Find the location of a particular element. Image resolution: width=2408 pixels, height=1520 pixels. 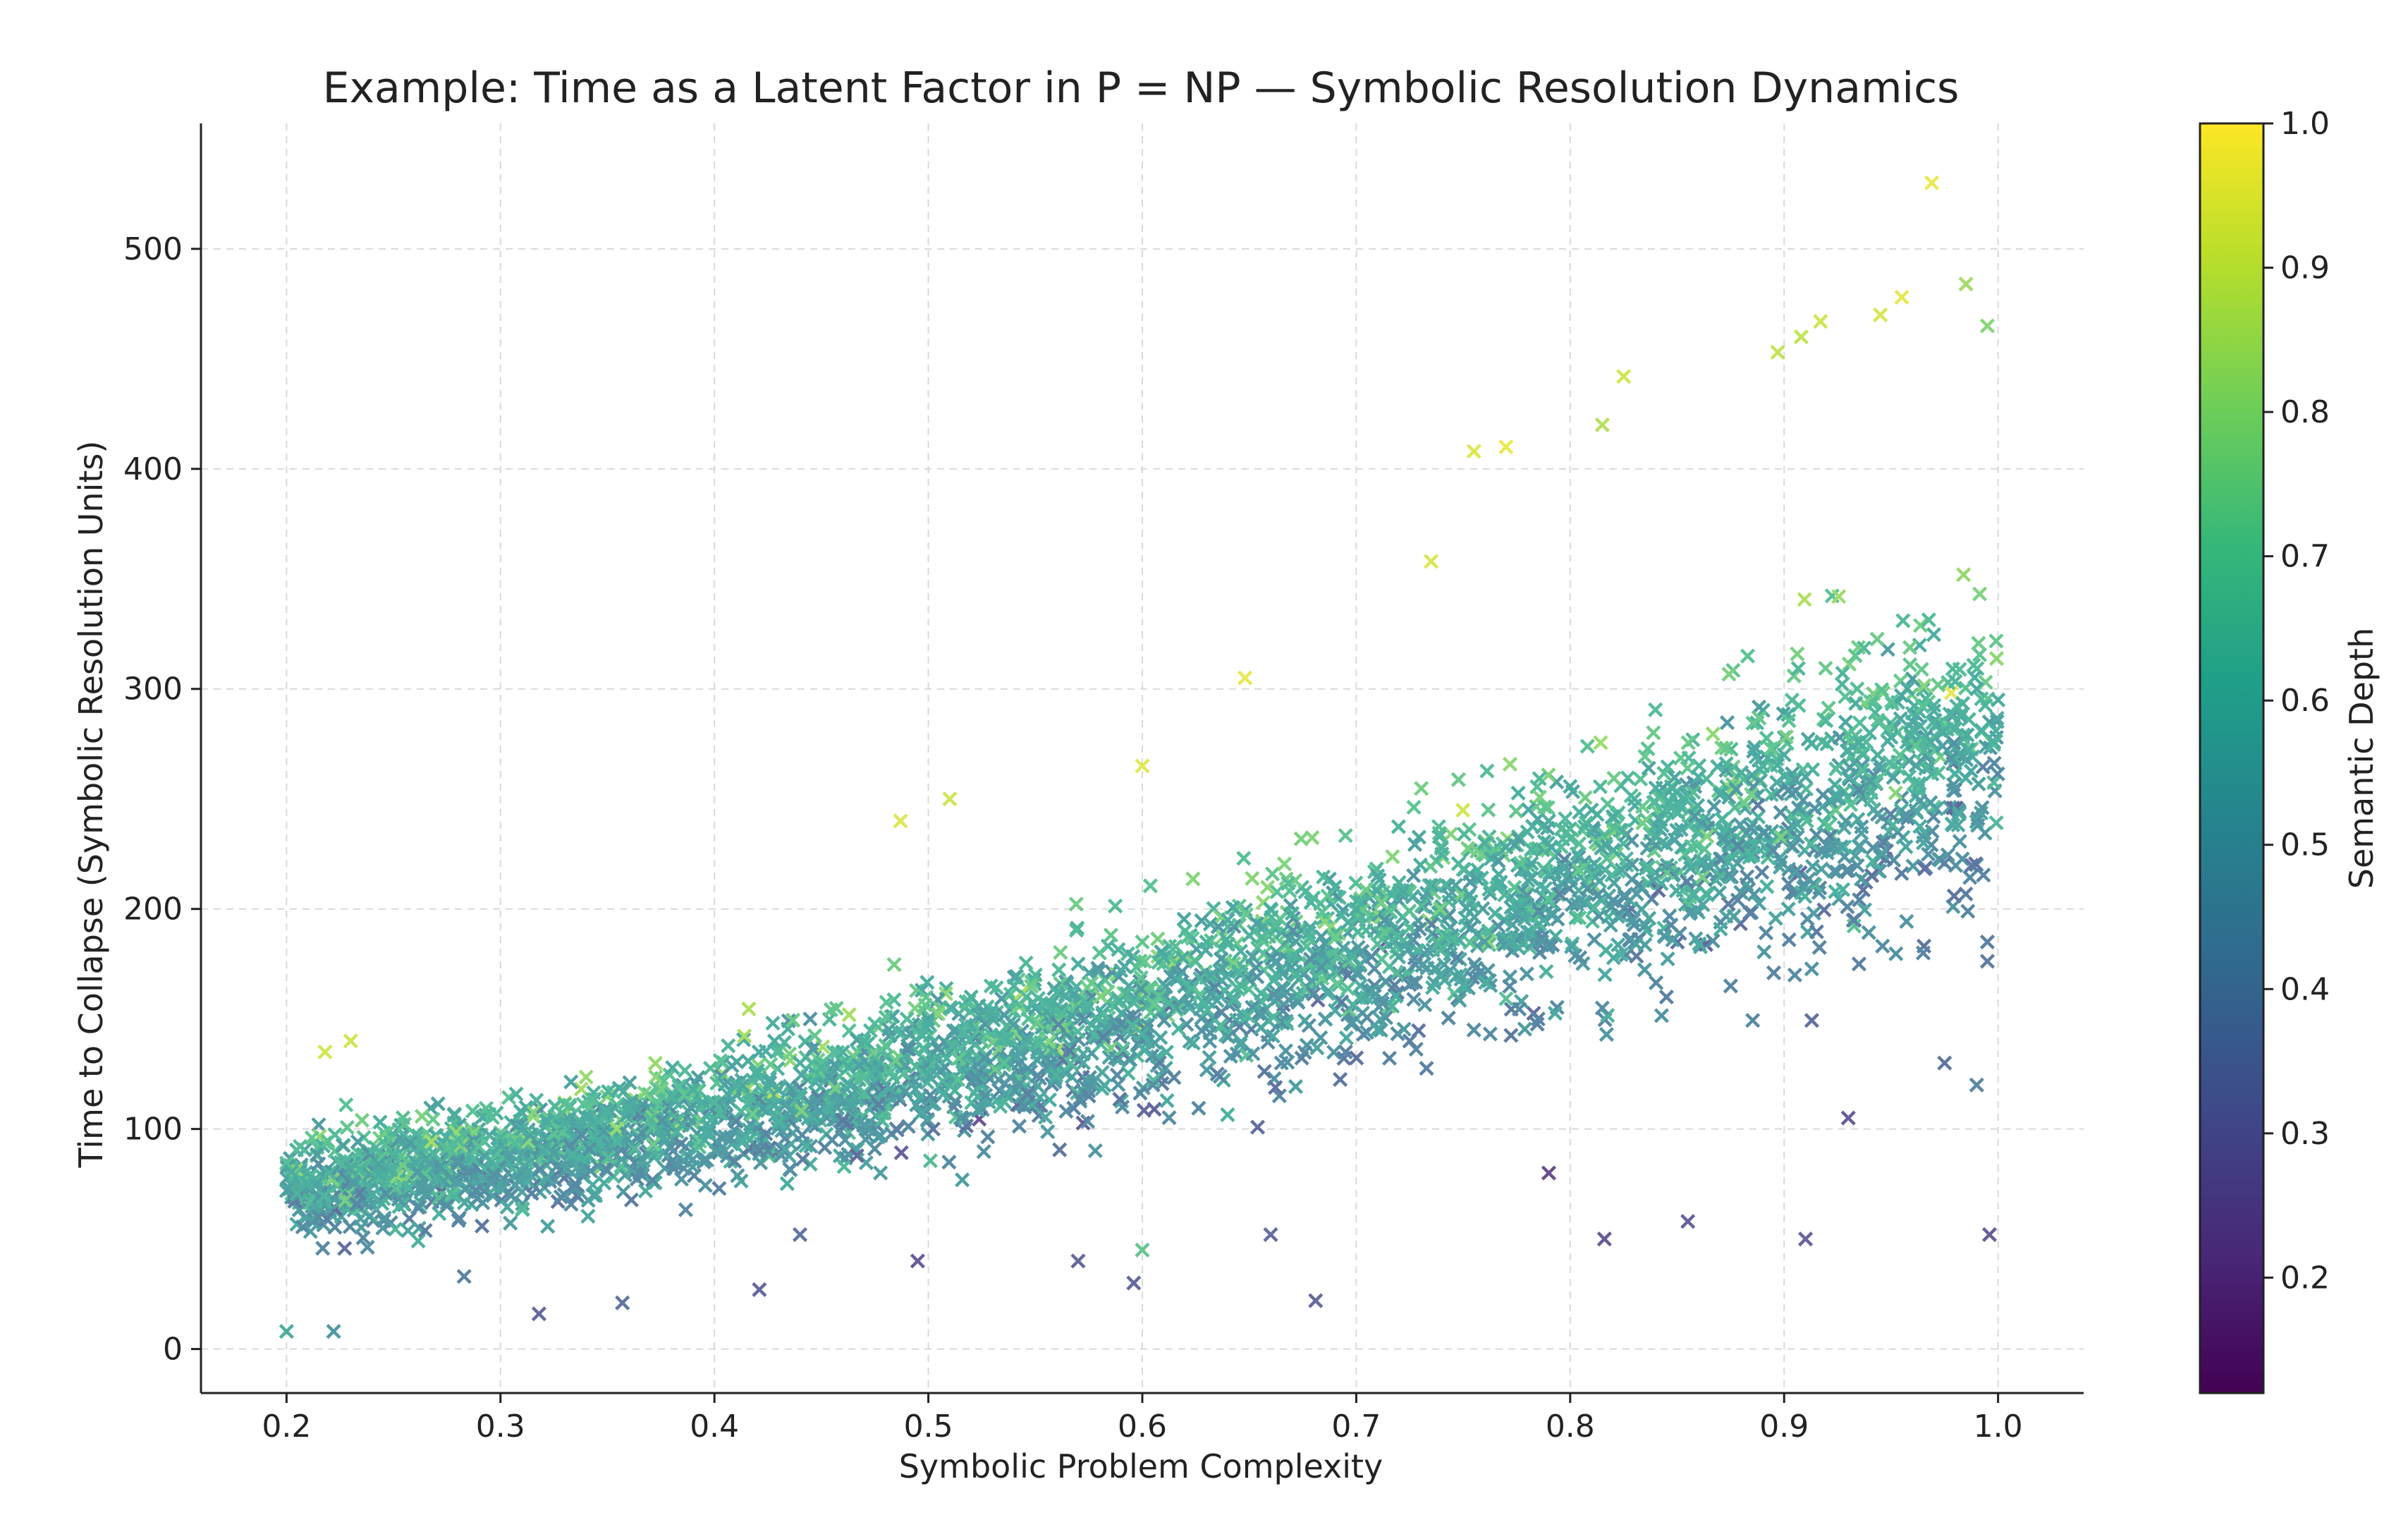

y-tick-label: 0 is located at coordinates (173, 1350).